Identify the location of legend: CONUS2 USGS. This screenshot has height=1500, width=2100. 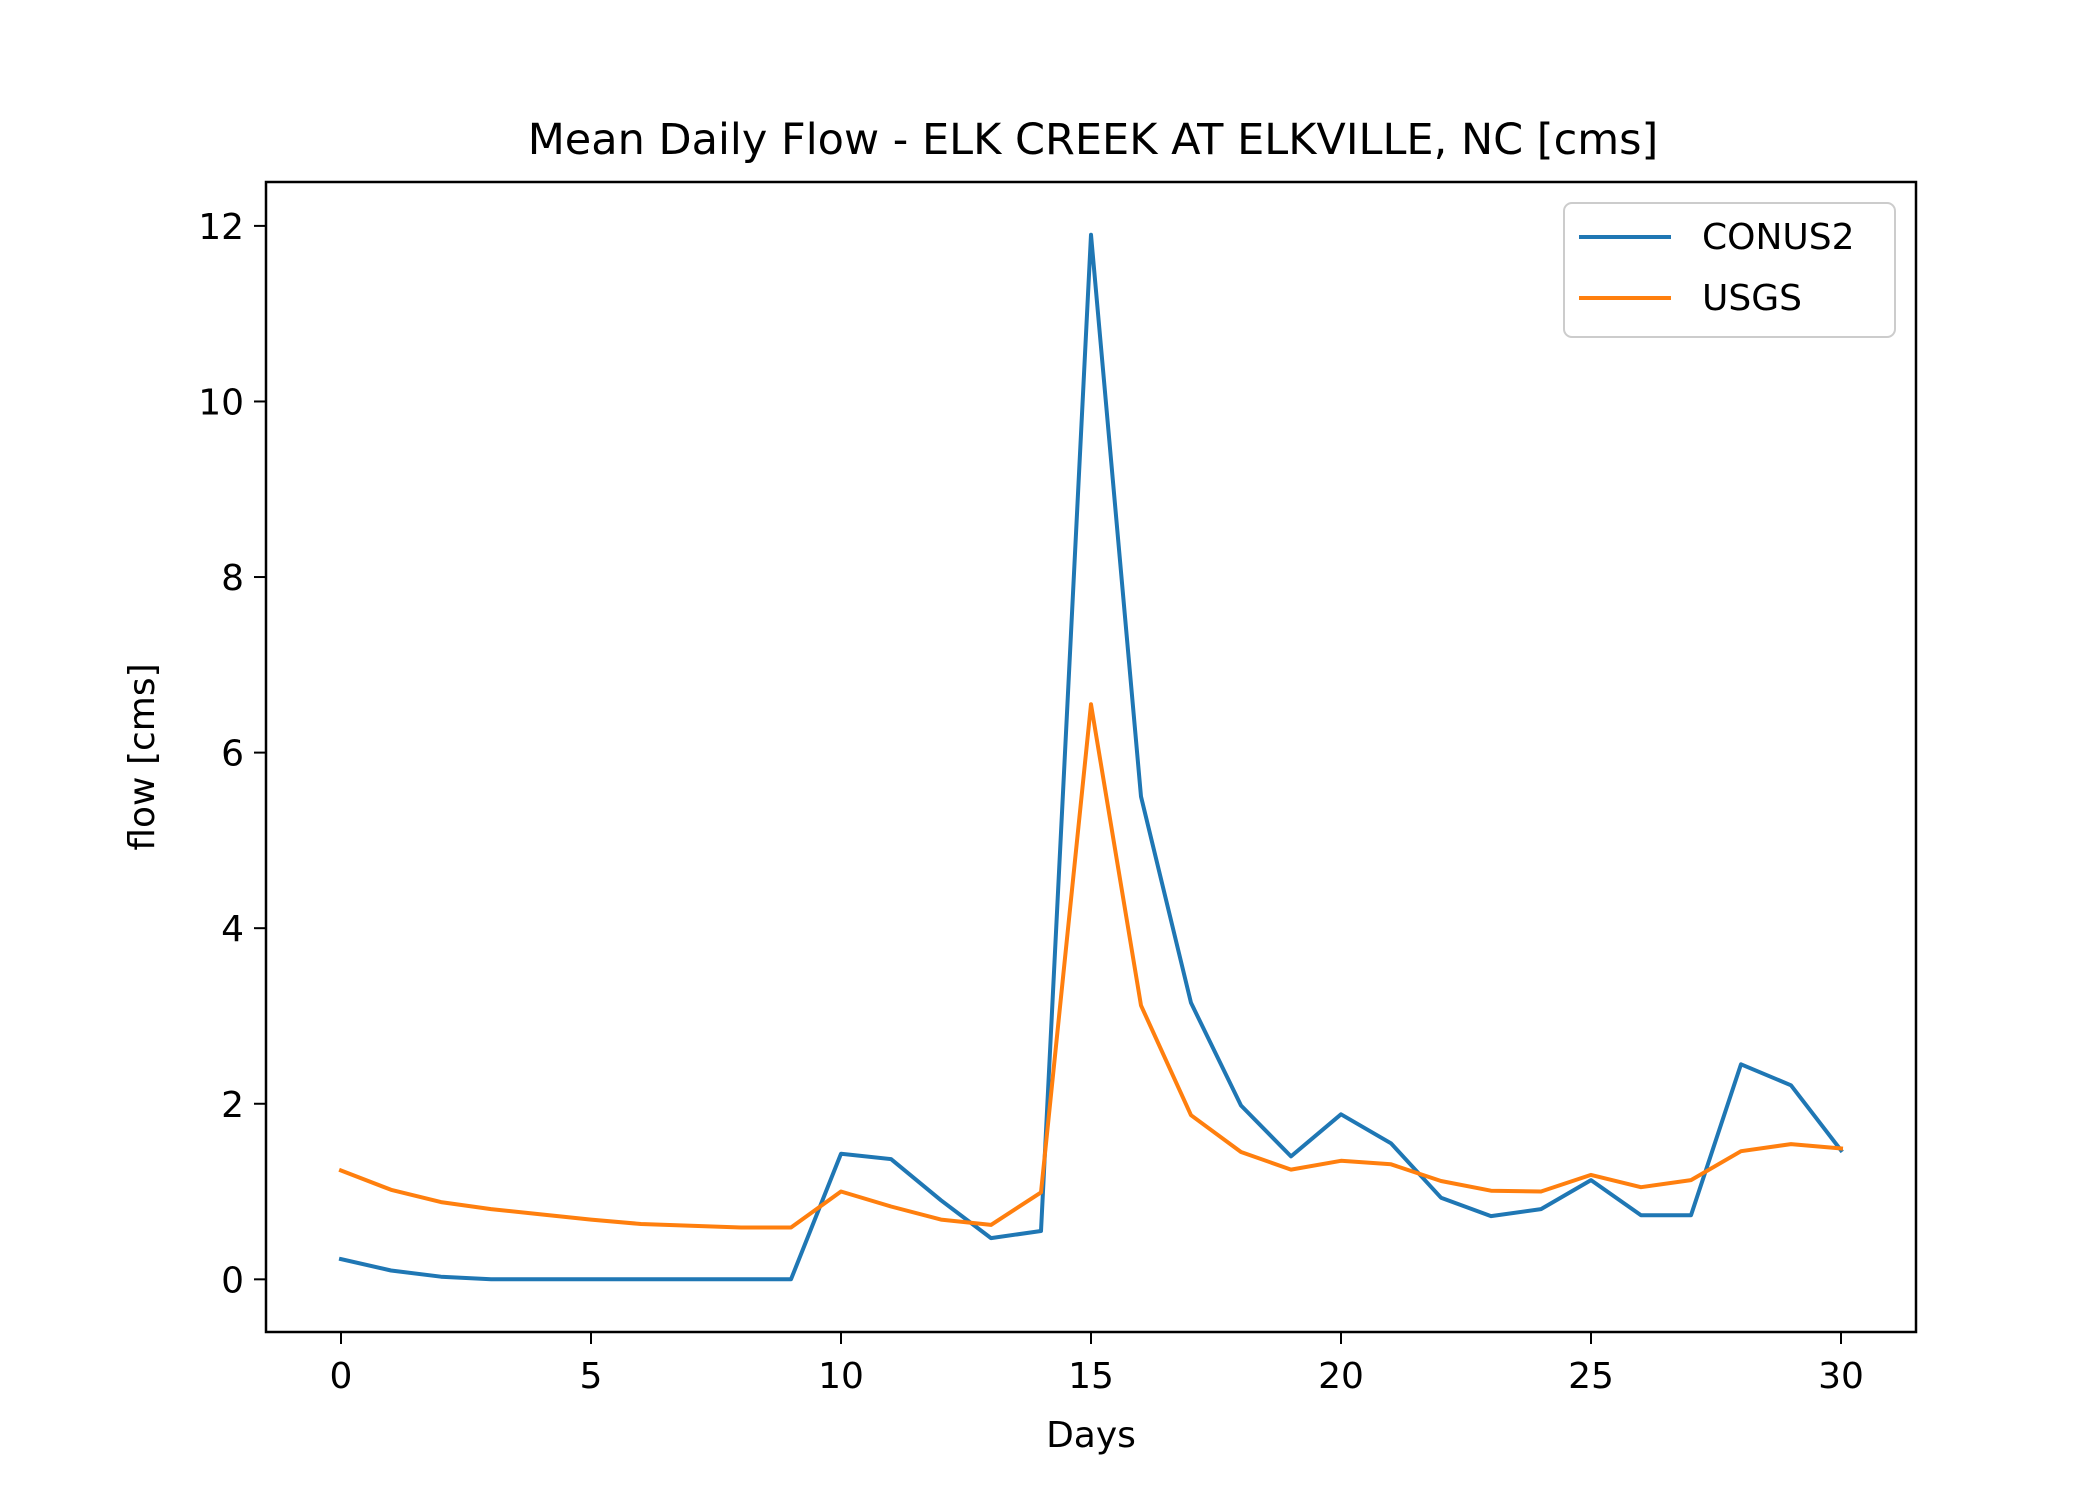
(1729, 270).